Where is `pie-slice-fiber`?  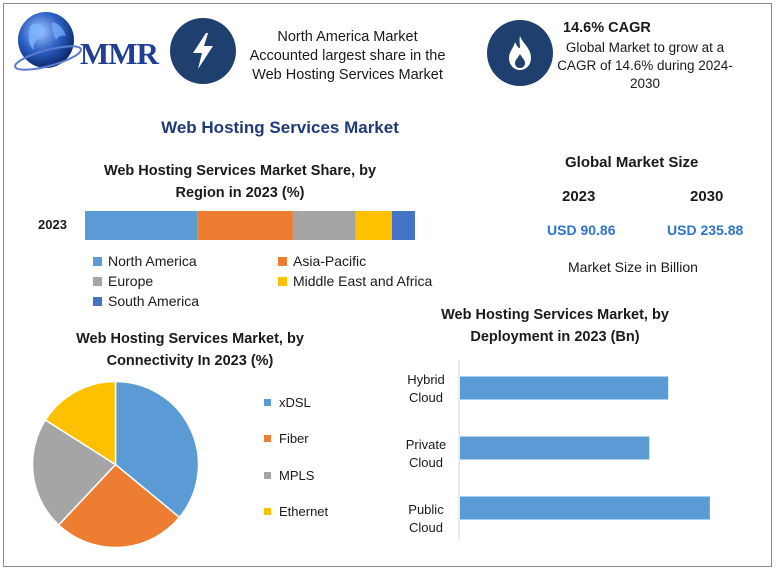
pie-slice-fiber is located at coordinates (119, 506).